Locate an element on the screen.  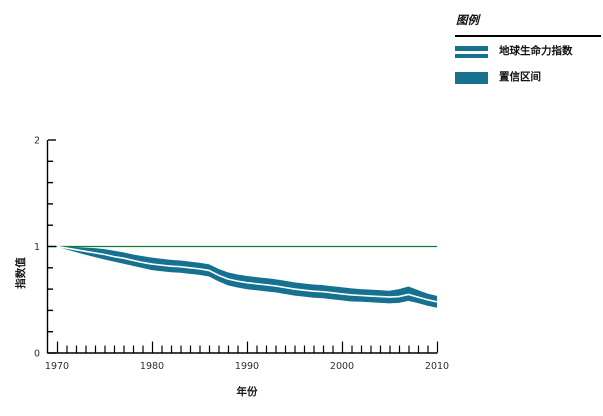
lpi-line is located at coordinates (247, 274).